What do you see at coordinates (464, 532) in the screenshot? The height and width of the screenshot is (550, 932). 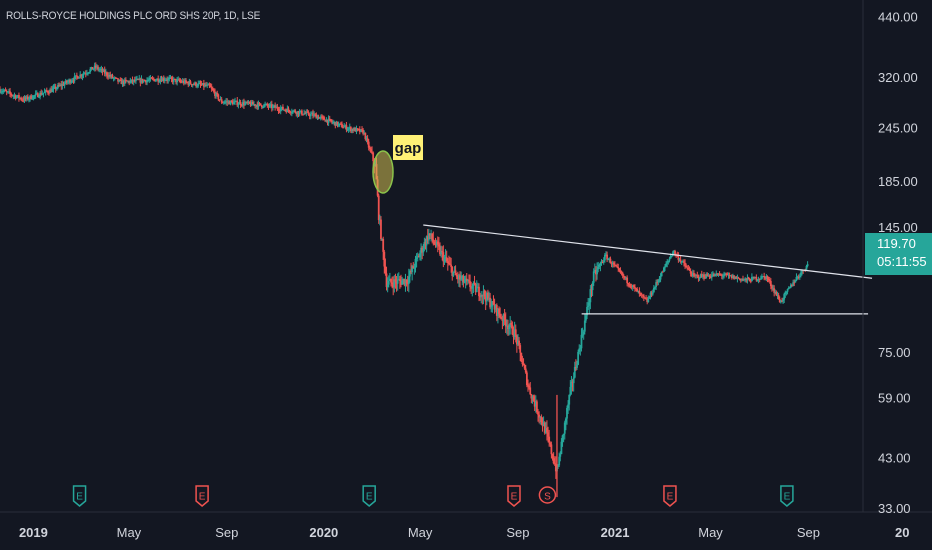 I see `time-axis: 2019 May Sep 2020 May Sep 2021 May Sep 20` at bounding box center [464, 532].